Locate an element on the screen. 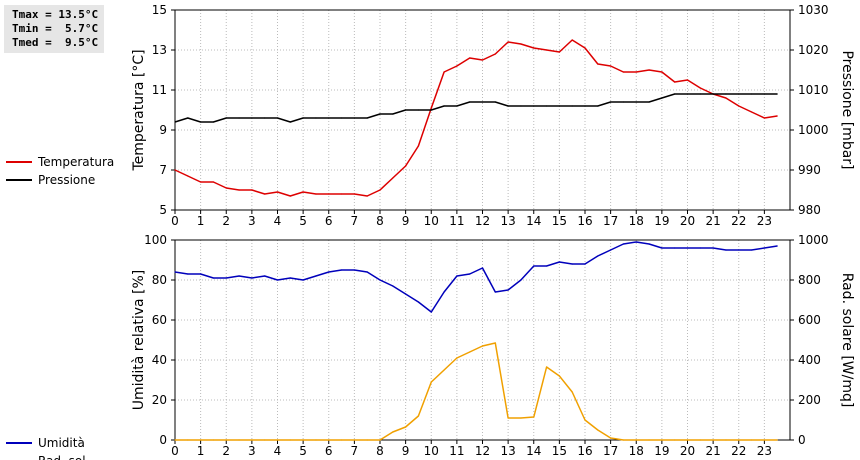 The width and height of the screenshot is (860, 460). y-tick-label: 9 is located at coordinates (163, 130).